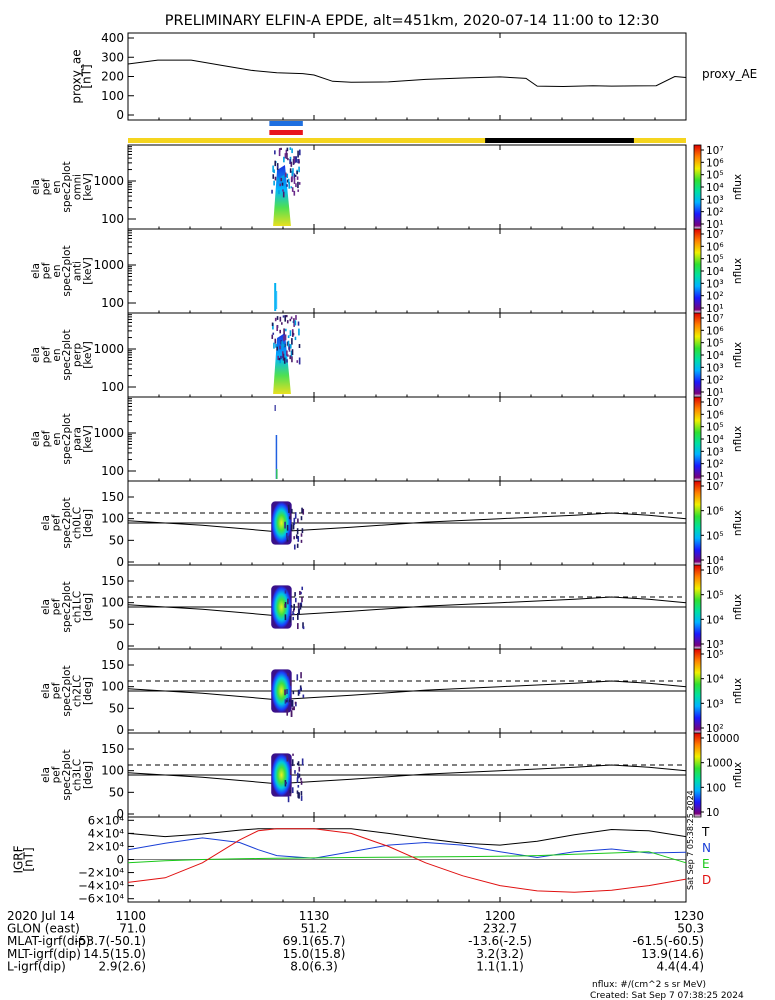  What do you see at coordinates (407, 774) in the screenshot?
I see `pa-ch3LC-loss-cone-curve` at bounding box center [407, 774].